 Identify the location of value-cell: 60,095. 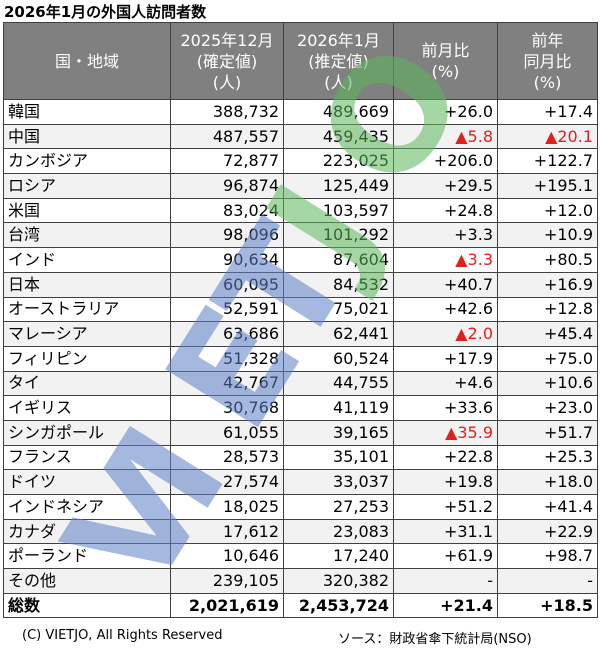
(227, 284).